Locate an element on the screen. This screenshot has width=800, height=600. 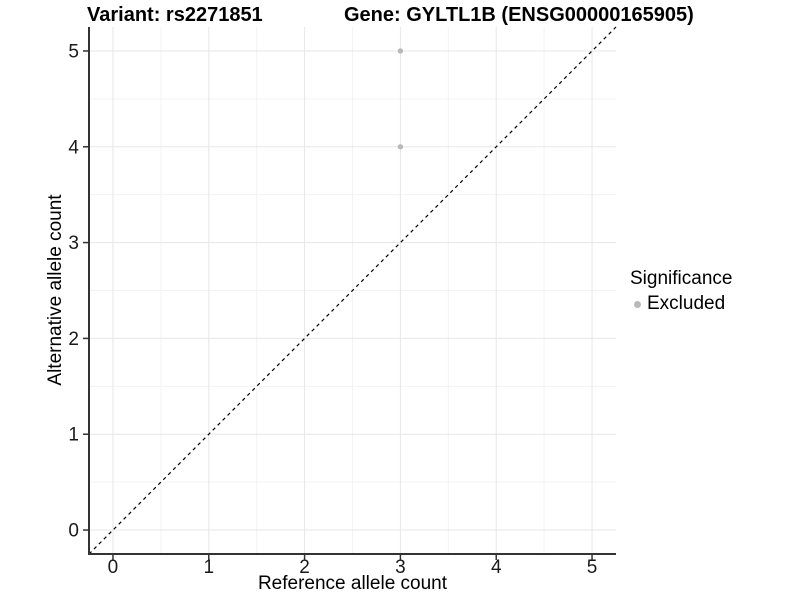
x-tick-label: 0 is located at coordinates (113, 567).